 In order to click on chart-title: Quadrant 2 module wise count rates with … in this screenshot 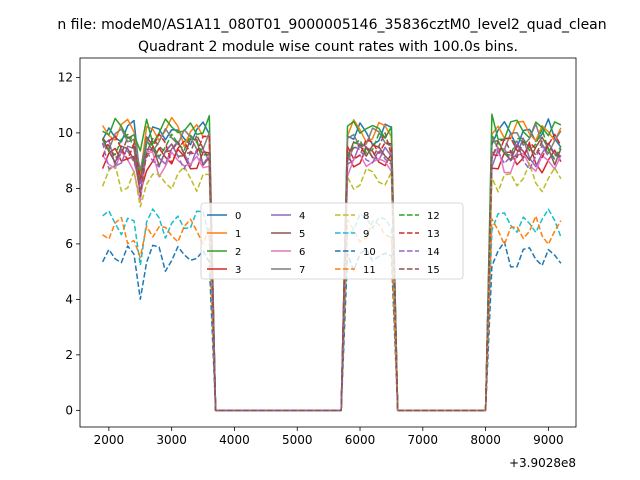, I will do `click(328, 47)`.